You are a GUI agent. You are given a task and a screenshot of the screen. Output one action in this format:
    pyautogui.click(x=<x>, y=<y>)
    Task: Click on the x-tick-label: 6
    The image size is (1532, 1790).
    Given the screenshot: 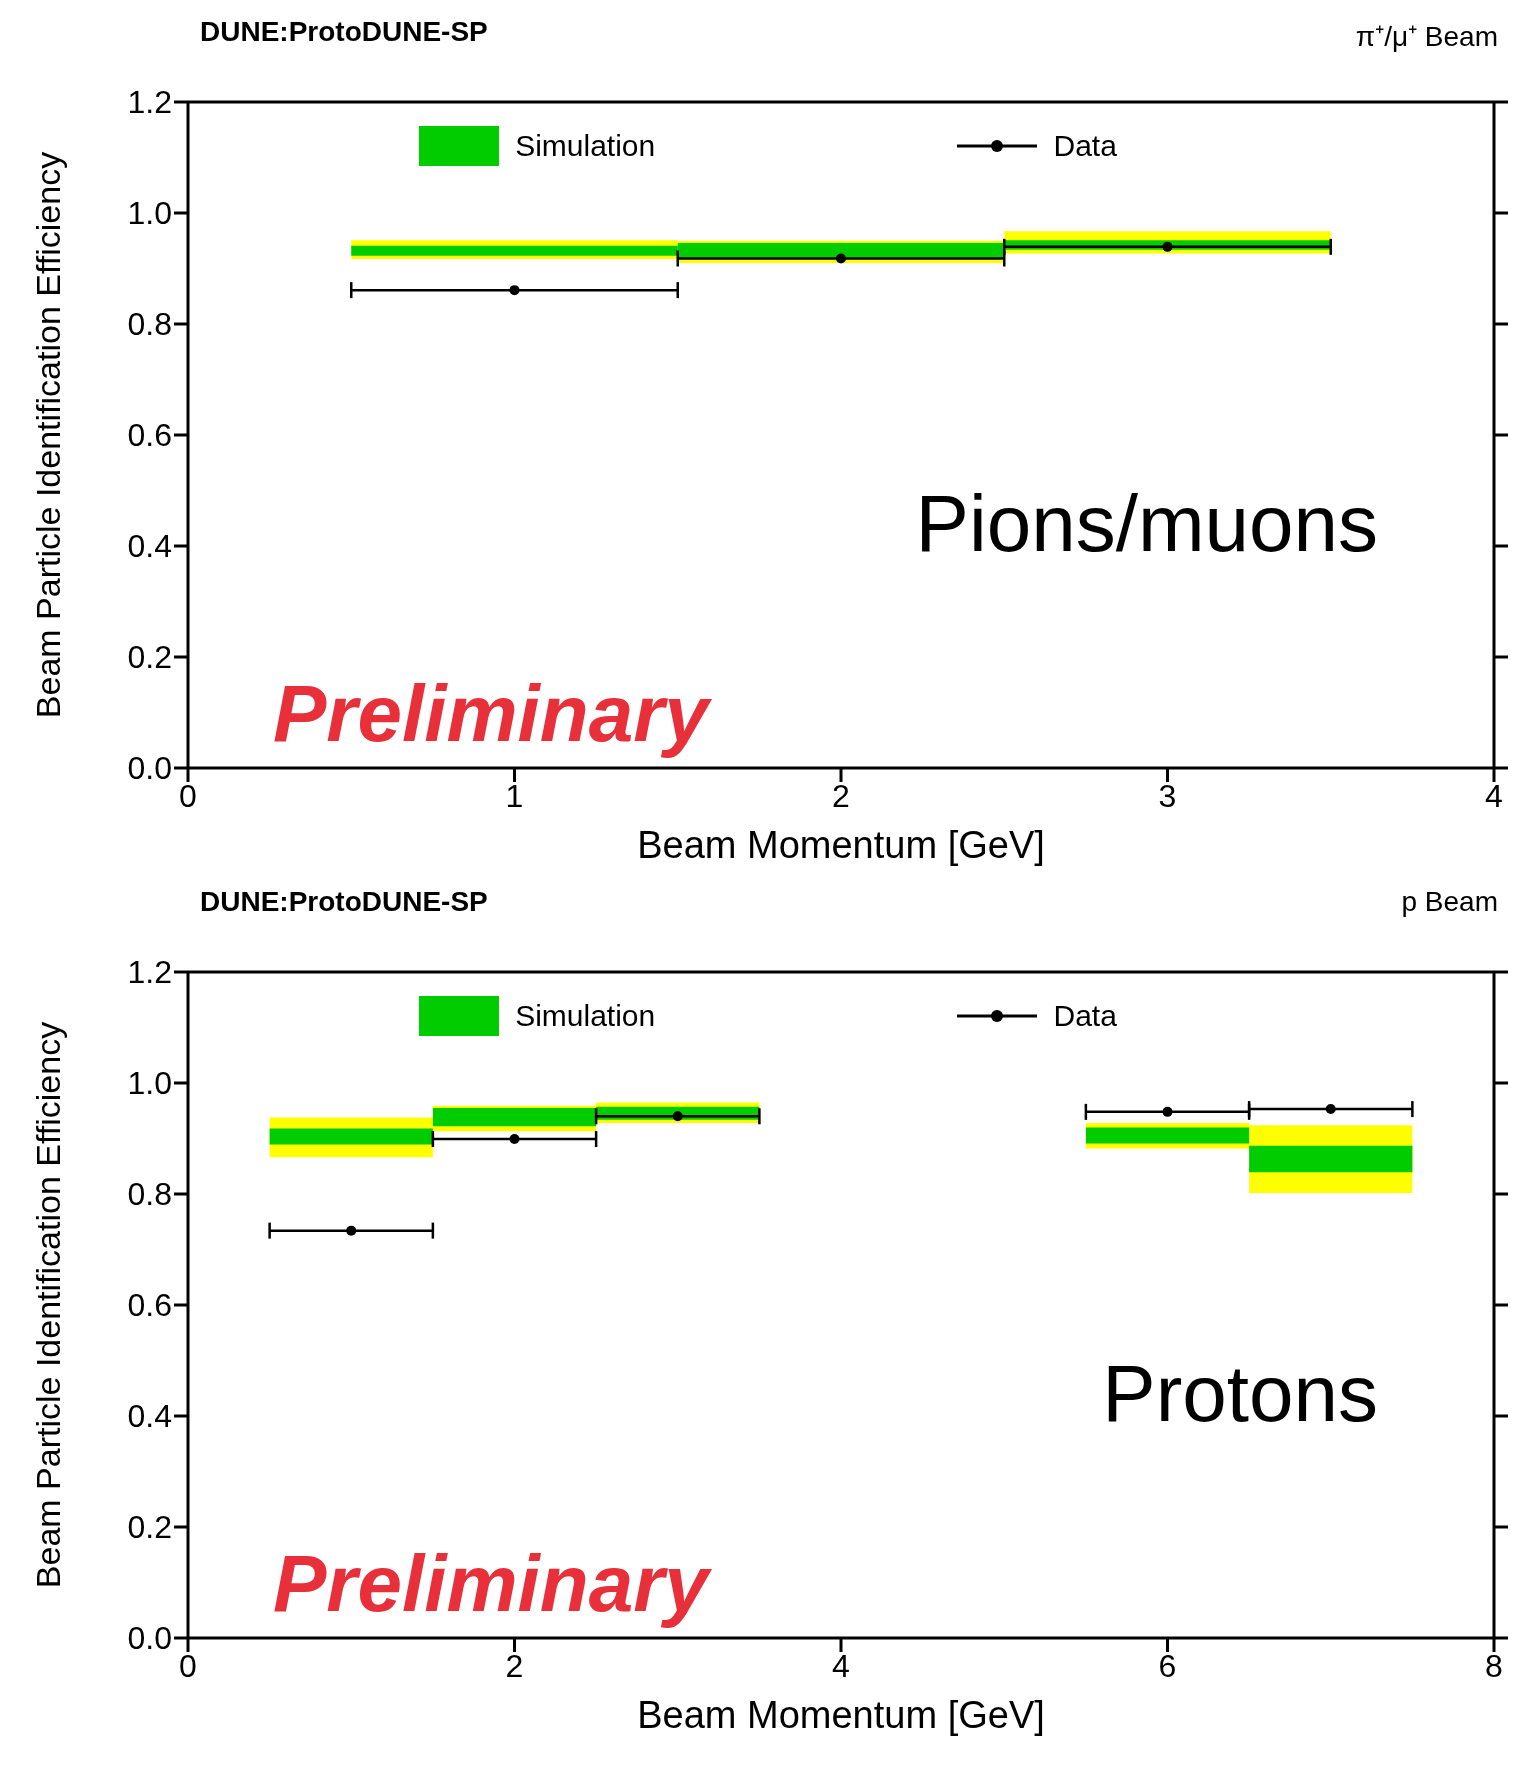 What is the action you would take?
    pyautogui.click(x=1167, y=1665)
    